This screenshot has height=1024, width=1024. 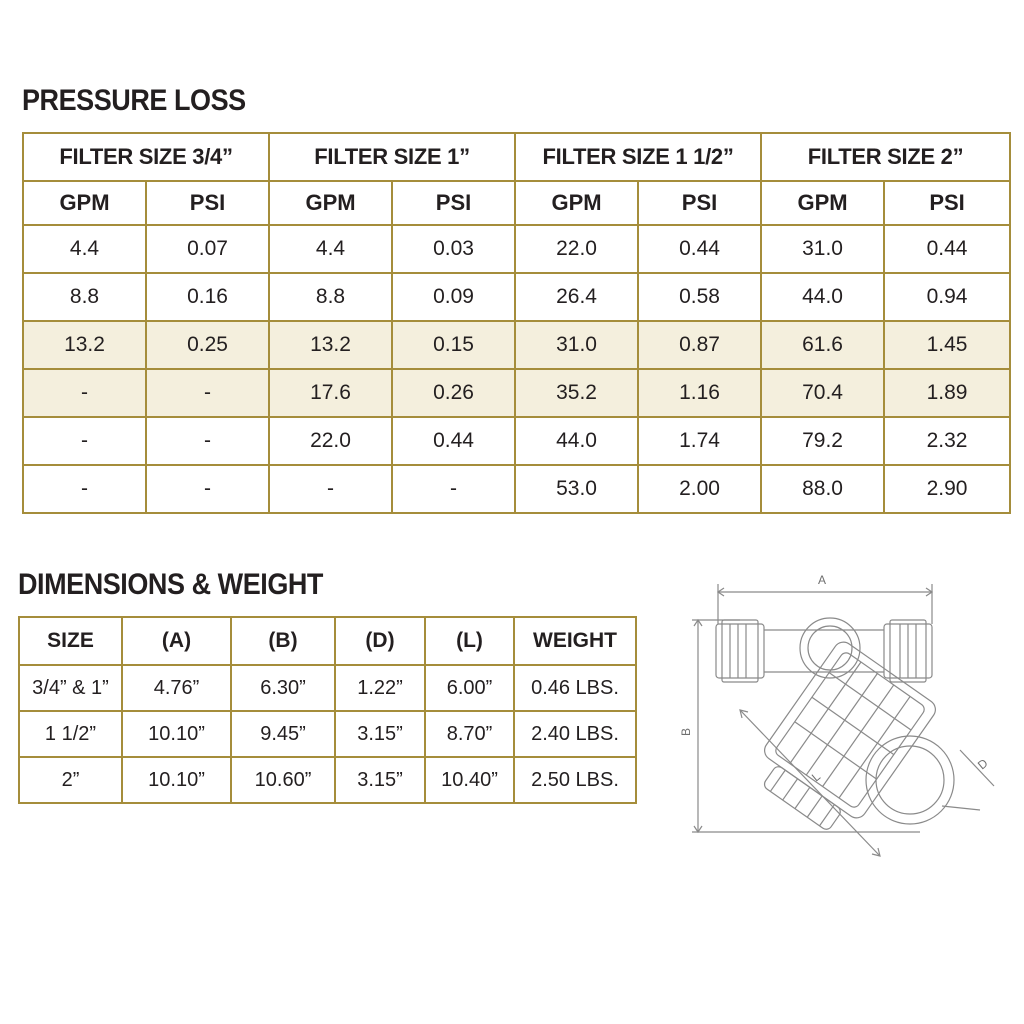 What do you see at coordinates (700, 489) in the screenshot?
I see `table-cell: 2.00` at bounding box center [700, 489].